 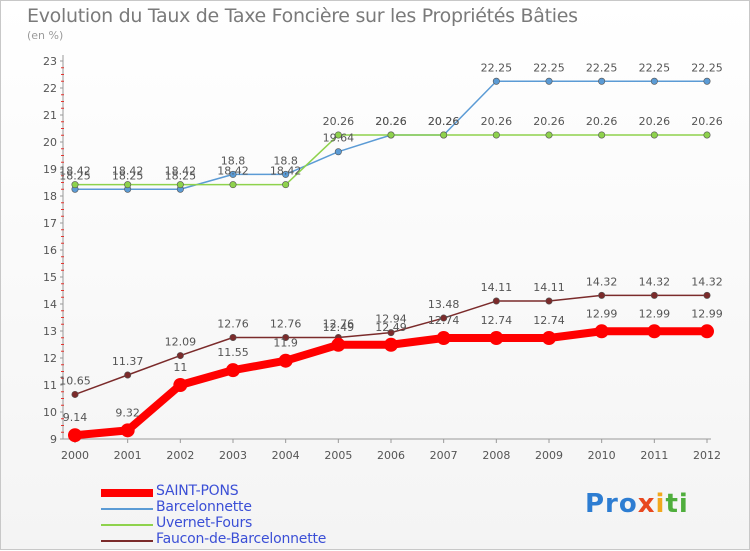 I want to click on data-label: 12.49, so click(x=339, y=327).